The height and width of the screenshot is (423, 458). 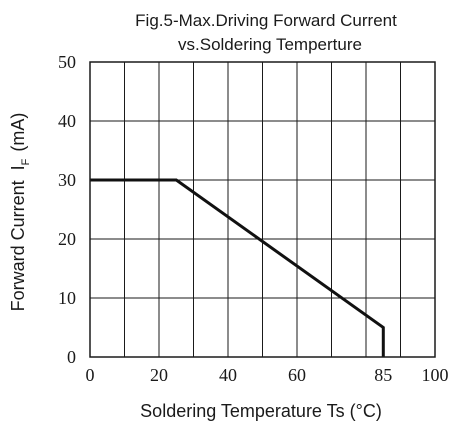 What do you see at coordinates (267, 375) in the screenshot?
I see `x-tick-labels: 0 20 40 60 85 100` at bounding box center [267, 375].